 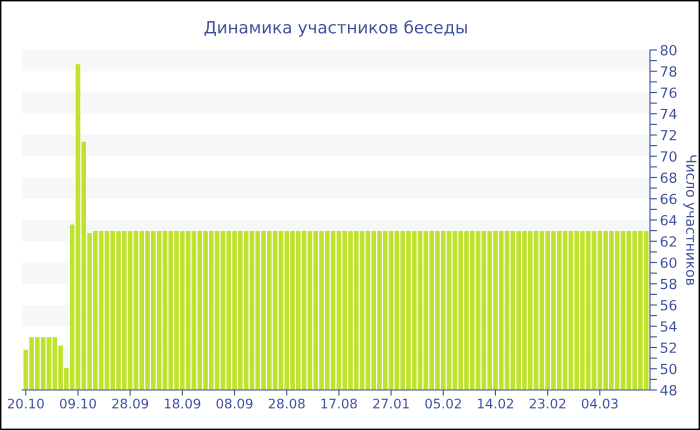 I want to click on y-tick-label: 64, so click(x=668, y=220).